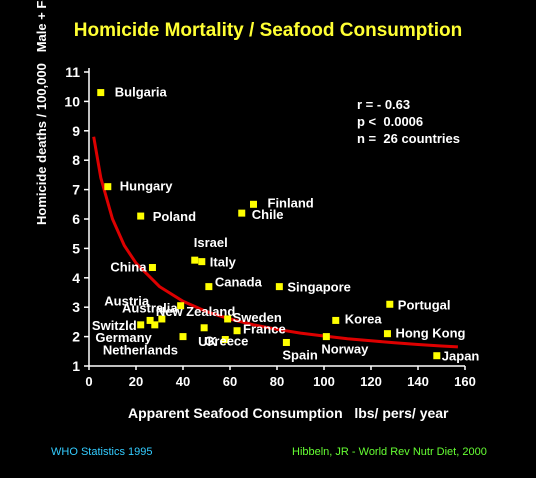  What do you see at coordinates (76, 307) in the screenshot?
I see `y-tick-label: 3` at bounding box center [76, 307].